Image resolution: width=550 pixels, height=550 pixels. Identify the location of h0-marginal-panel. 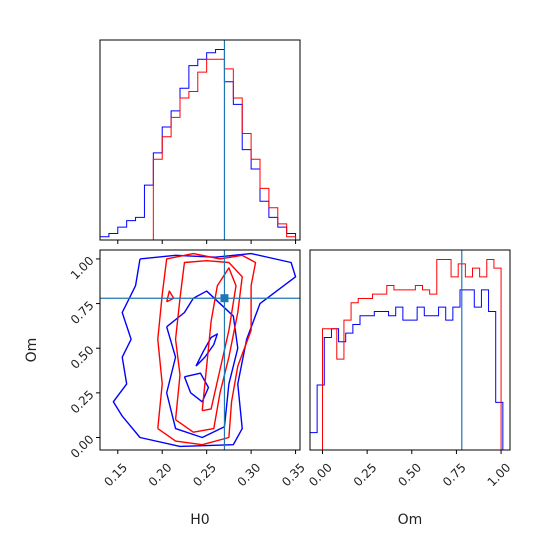
(200, 141).